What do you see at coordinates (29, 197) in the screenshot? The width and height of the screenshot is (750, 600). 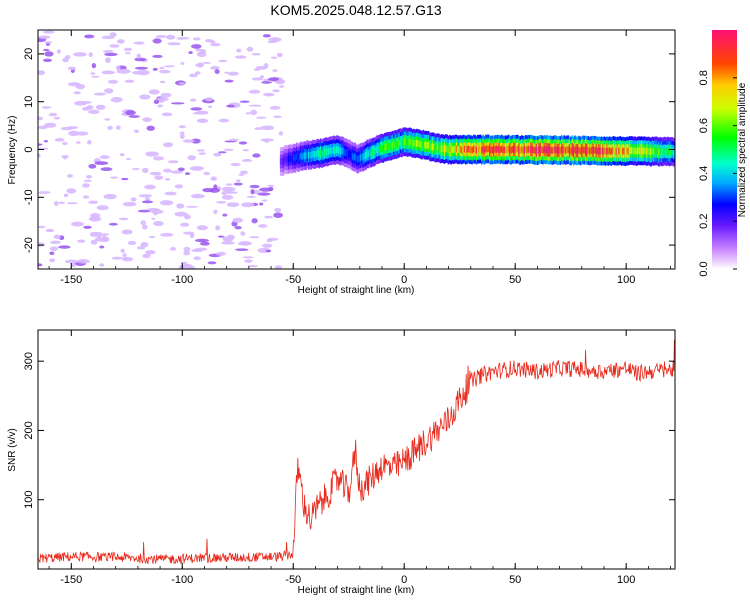 I see `y-tick-label: -10` at bounding box center [29, 197].